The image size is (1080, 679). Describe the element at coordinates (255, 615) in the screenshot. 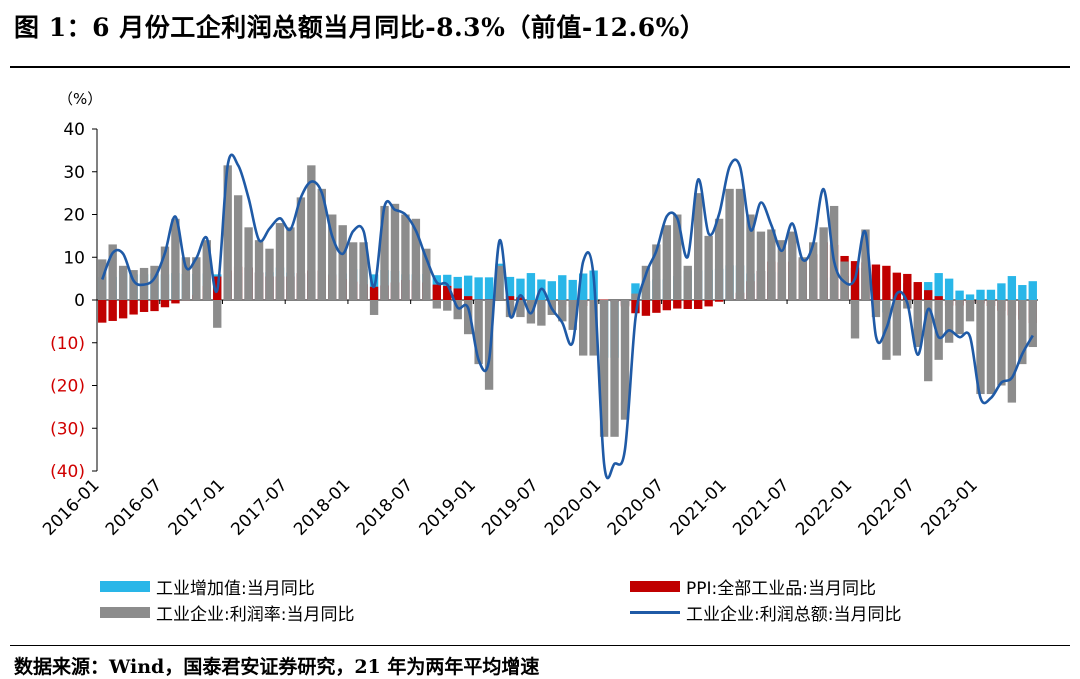

I see `legend-label-profit-margin: 工业企业:利润率:当月同比` at that location.